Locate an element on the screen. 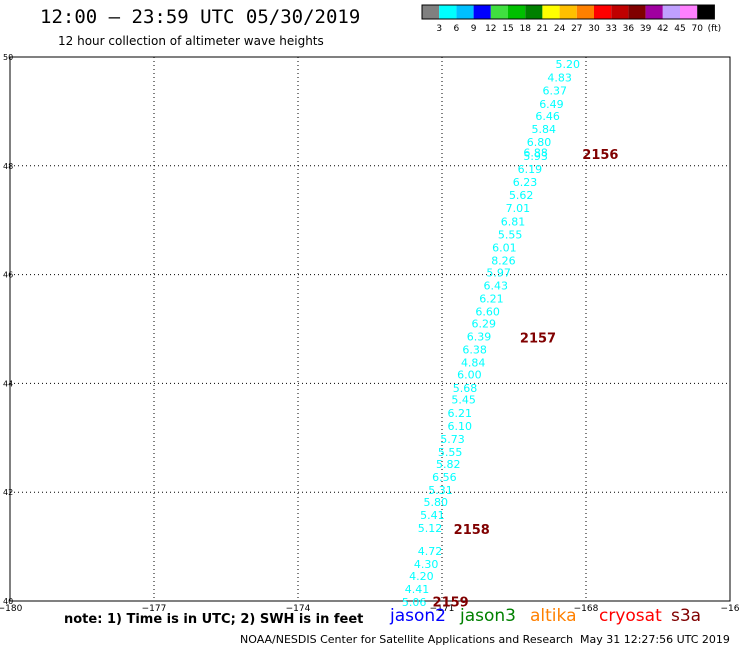 This screenshot has width=740, height=650. footer-generated-time: May 31 12:27:56 UTC 2019 is located at coordinates (655, 639).